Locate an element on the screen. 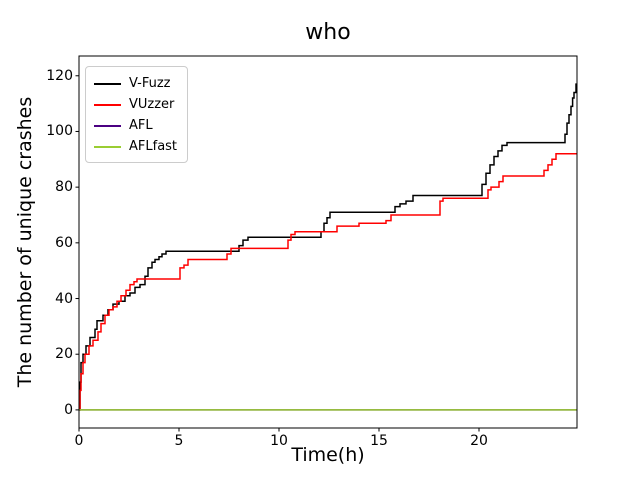 This screenshot has width=640, height=480. legend-label: V-Fuzz is located at coordinates (150, 83).